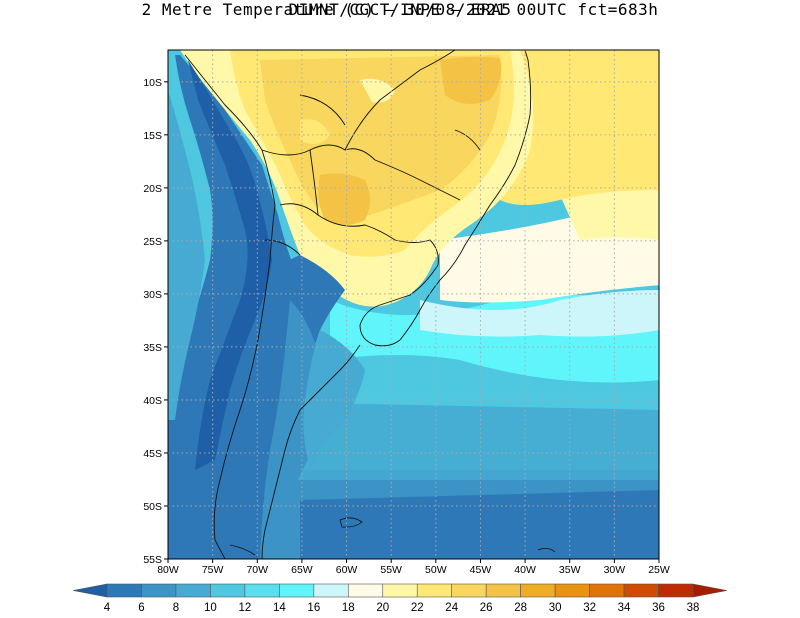 This screenshot has height=618, width=800. What do you see at coordinates (152, 295) in the screenshot?
I see `lat-tick-label: 30S` at bounding box center [152, 295].